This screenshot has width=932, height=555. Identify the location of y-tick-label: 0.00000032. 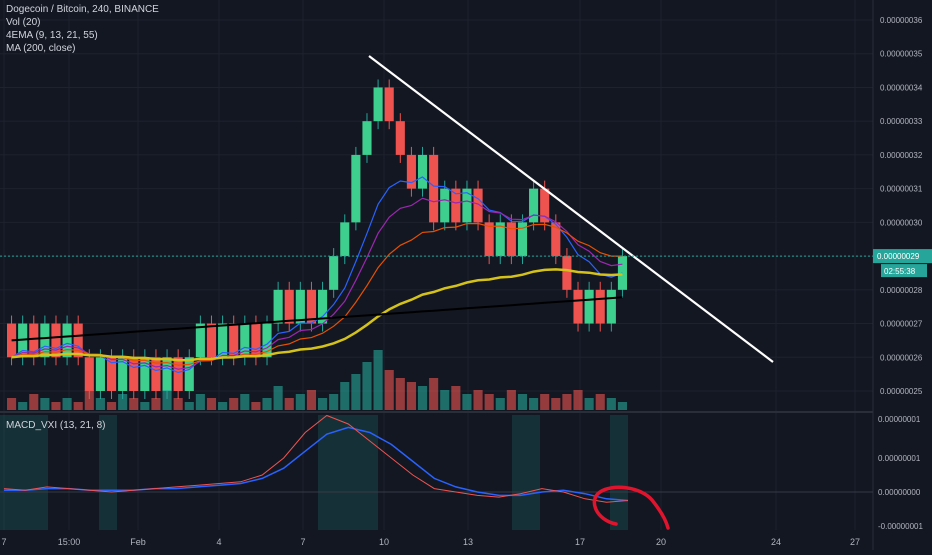
(901, 155).